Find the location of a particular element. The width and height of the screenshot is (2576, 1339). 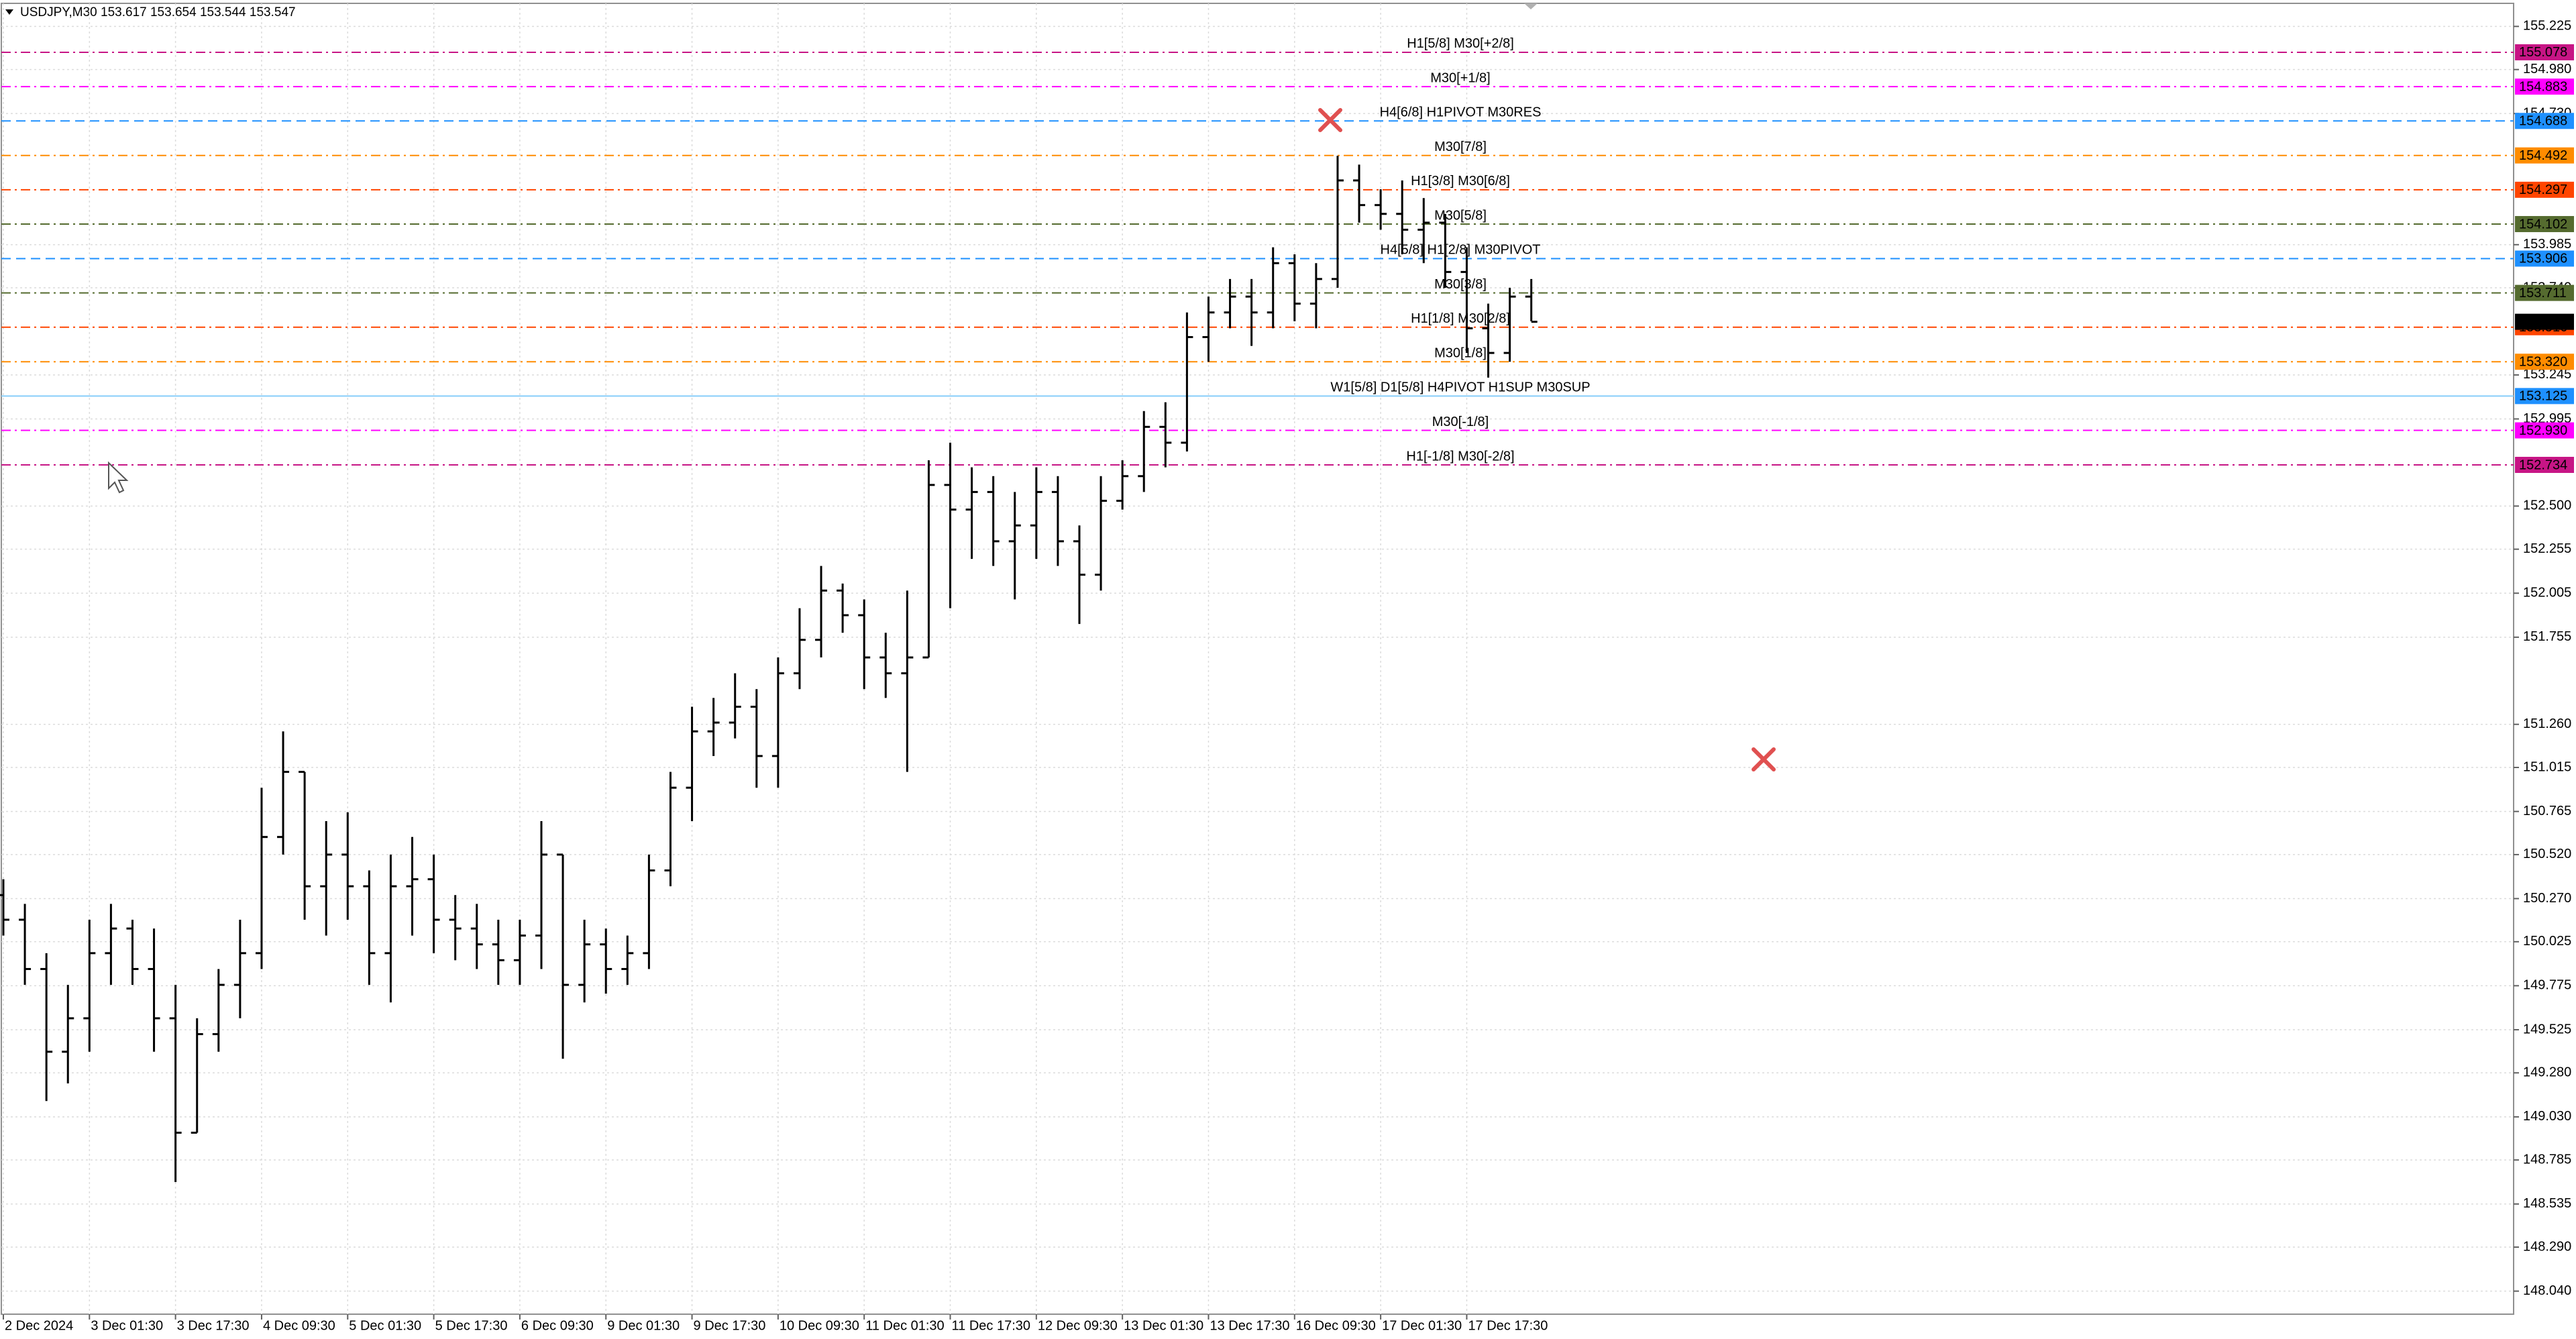

price-box-label: 153.125 is located at coordinates (2543, 396).